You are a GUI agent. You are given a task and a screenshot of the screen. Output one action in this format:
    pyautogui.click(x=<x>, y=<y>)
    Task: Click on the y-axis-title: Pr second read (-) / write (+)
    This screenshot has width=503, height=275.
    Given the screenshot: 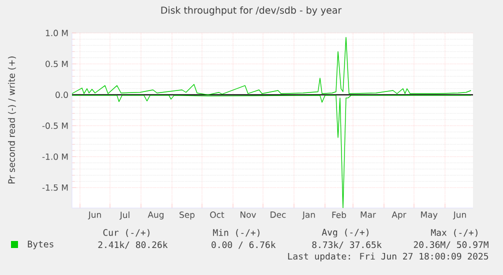 What is the action you would take?
    pyautogui.click(x=12, y=120)
    